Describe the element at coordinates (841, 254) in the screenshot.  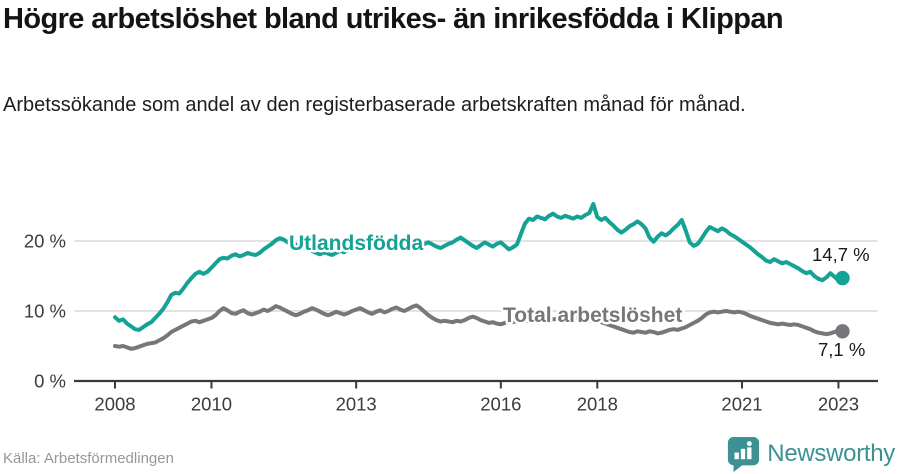
I see `end-value-label-utlandsfodda: 14,7 %` at that location.